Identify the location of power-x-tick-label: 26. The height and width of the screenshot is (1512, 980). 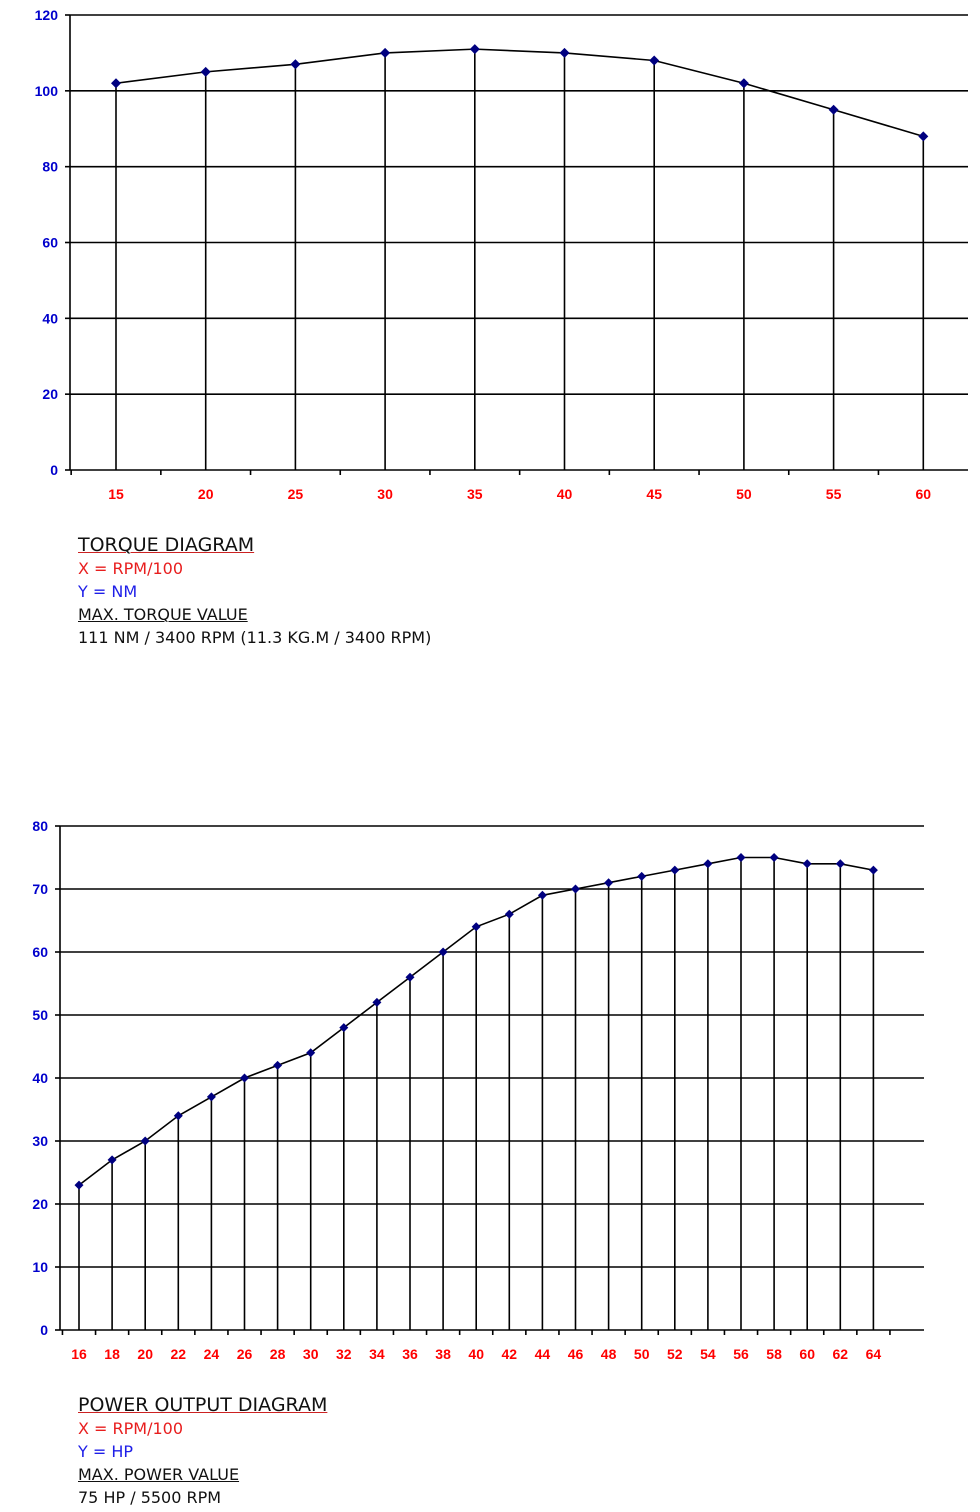
(245, 1354).